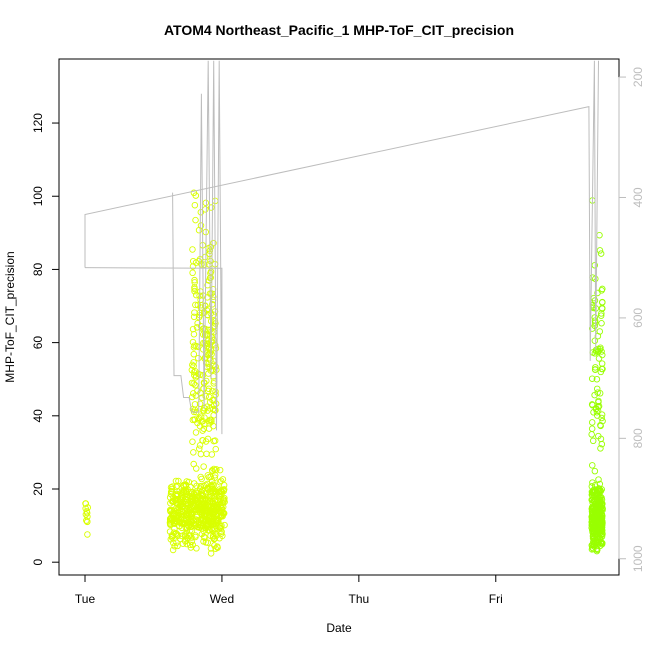 The width and height of the screenshot is (650, 650). I want to click on y-tick-label: 0, so click(38, 562).